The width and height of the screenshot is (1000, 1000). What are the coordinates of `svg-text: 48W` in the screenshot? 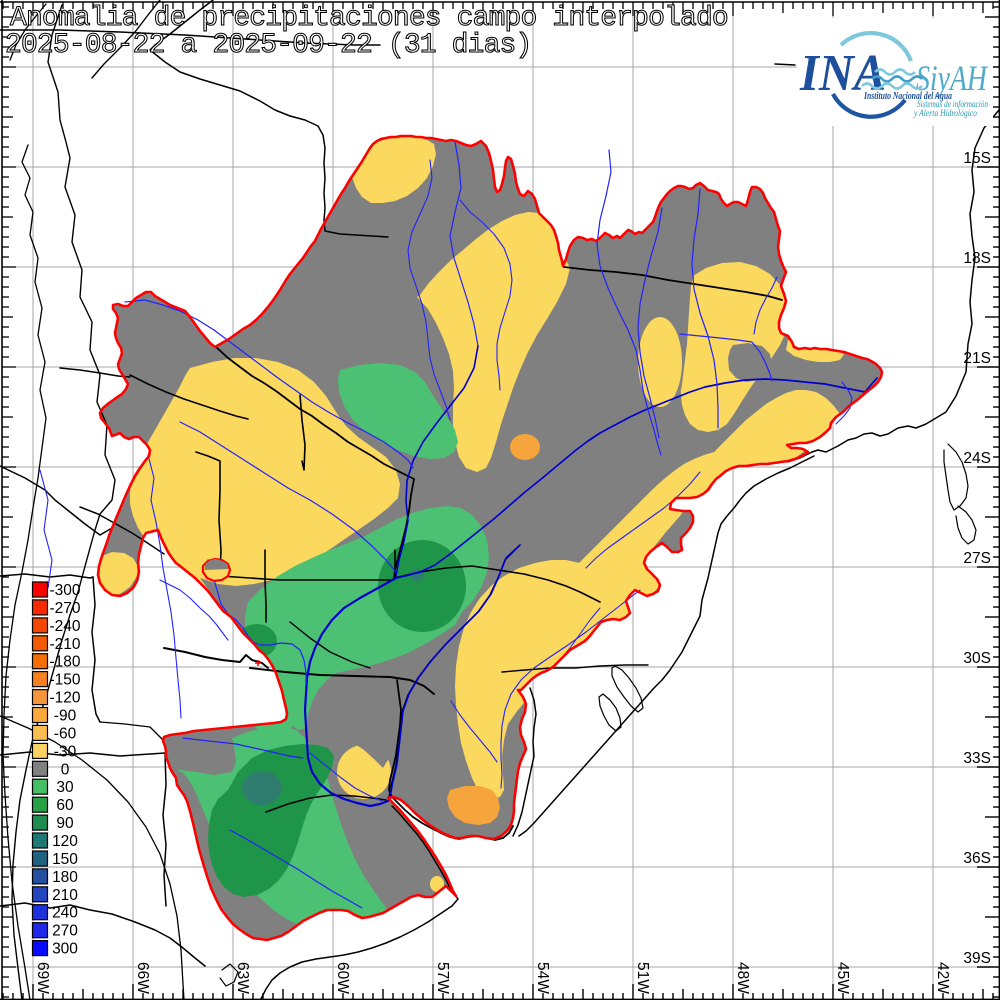 It's located at (742, 978).